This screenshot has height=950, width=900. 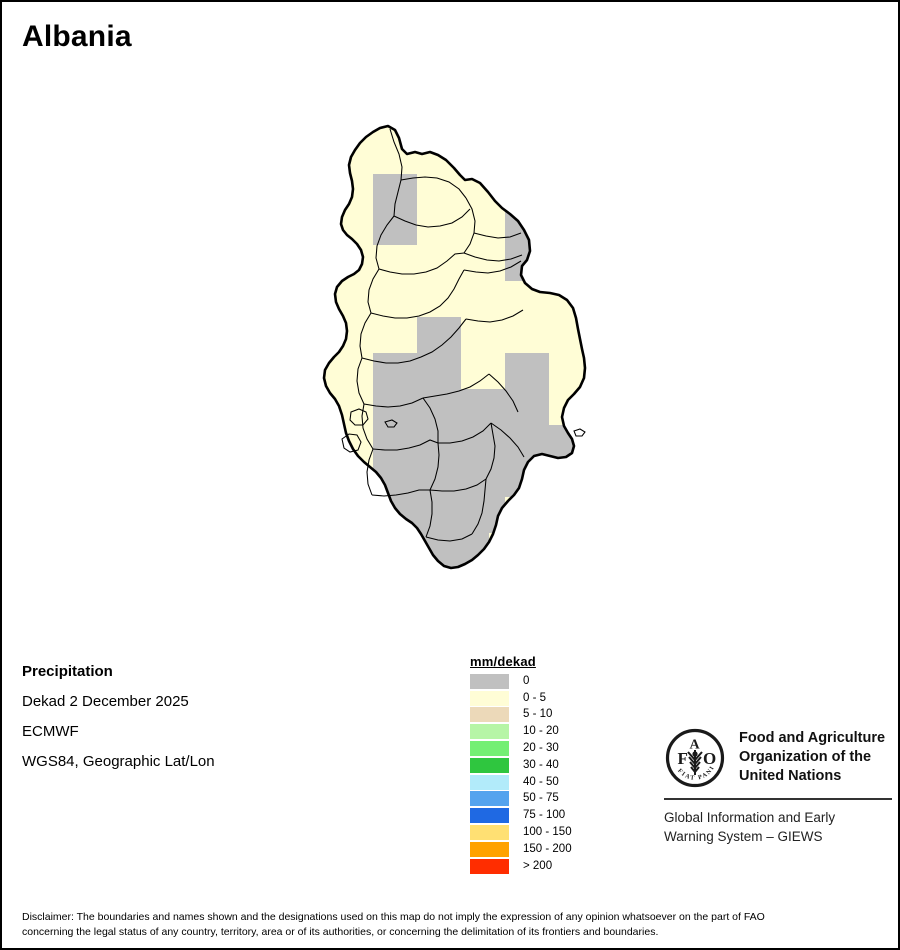 I want to click on legend-row: 5 - 10, so click(x=545, y=715).